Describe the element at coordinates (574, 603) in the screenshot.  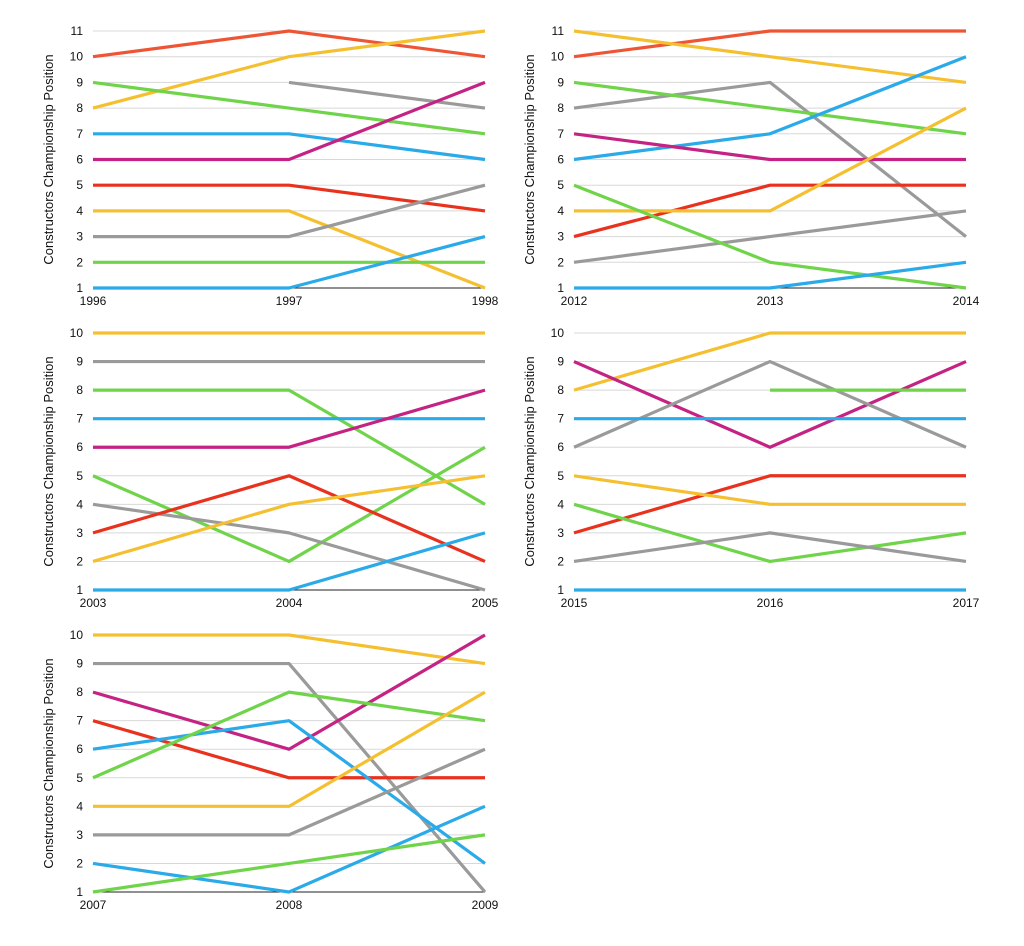
I see `x-tick-label: 2015` at that location.